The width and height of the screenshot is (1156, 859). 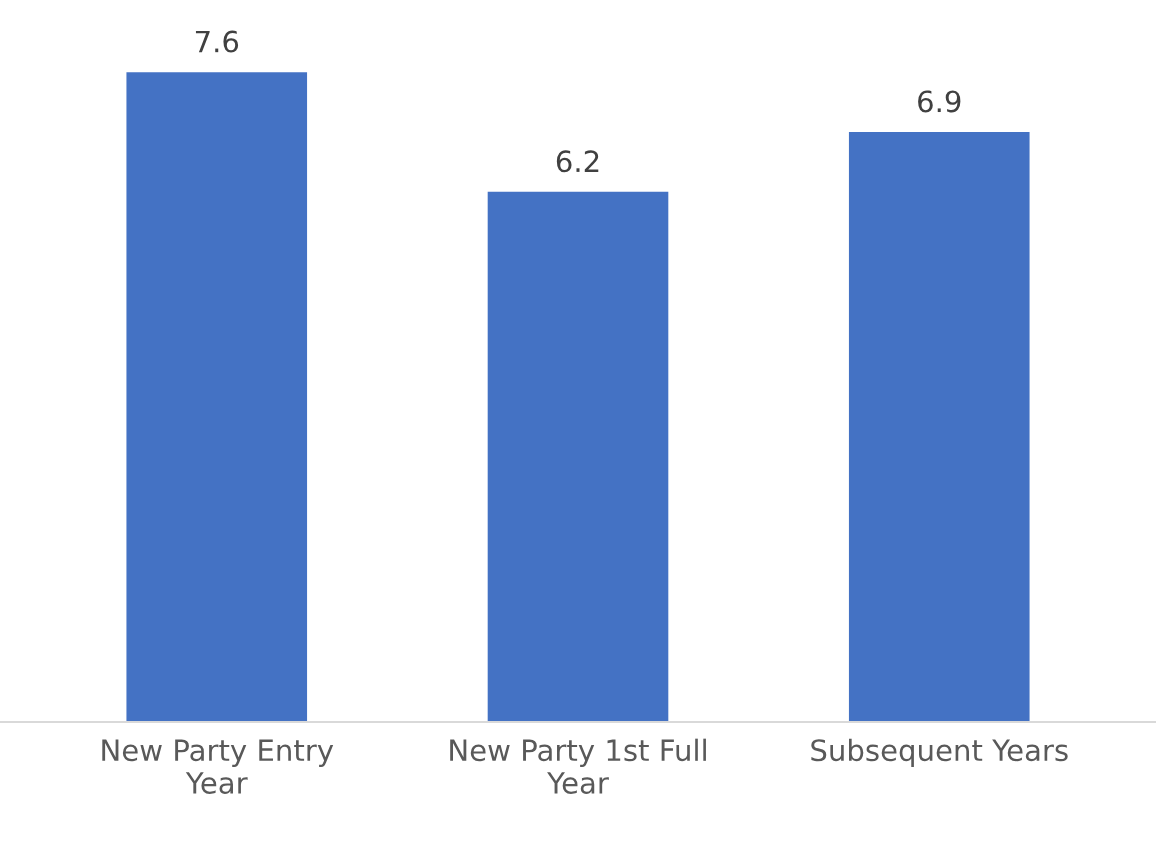 What do you see at coordinates (939, 101) in the screenshot?
I see `data-label: 6.9` at bounding box center [939, 101].